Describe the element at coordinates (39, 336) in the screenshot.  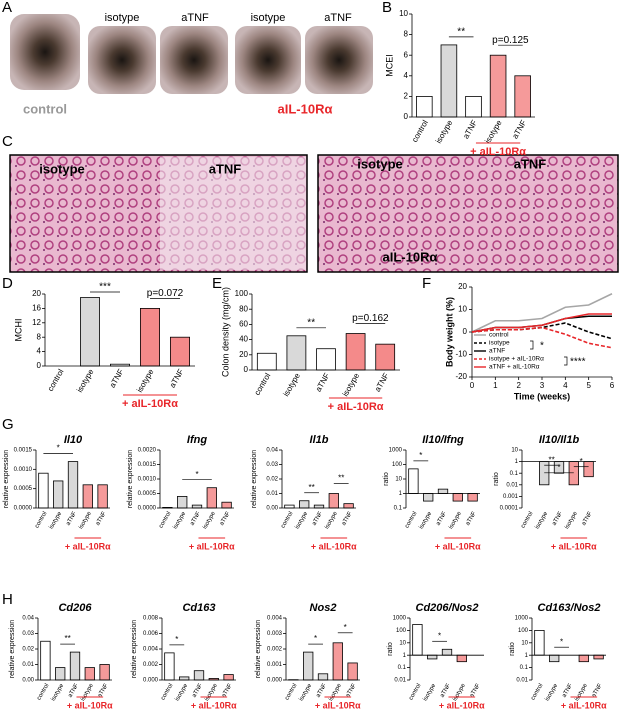
I see `y-tick-label: 8` at that location.